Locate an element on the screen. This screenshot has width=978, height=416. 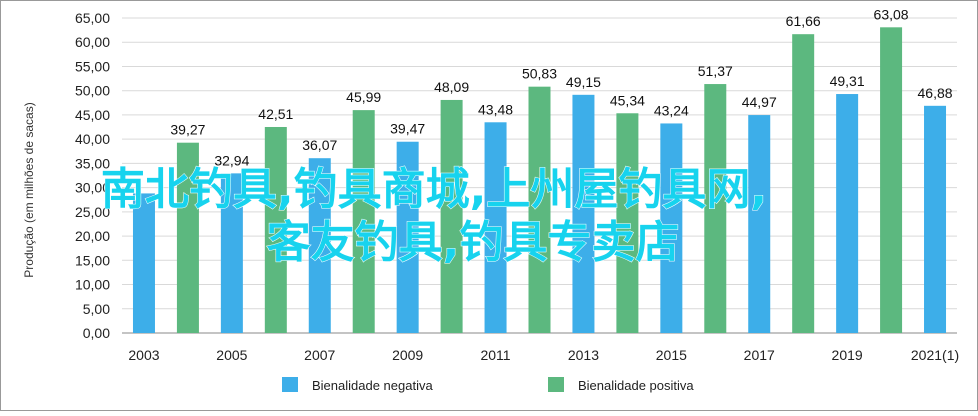
y-tick-label: 5,00 is located at coordinates (96, 309).